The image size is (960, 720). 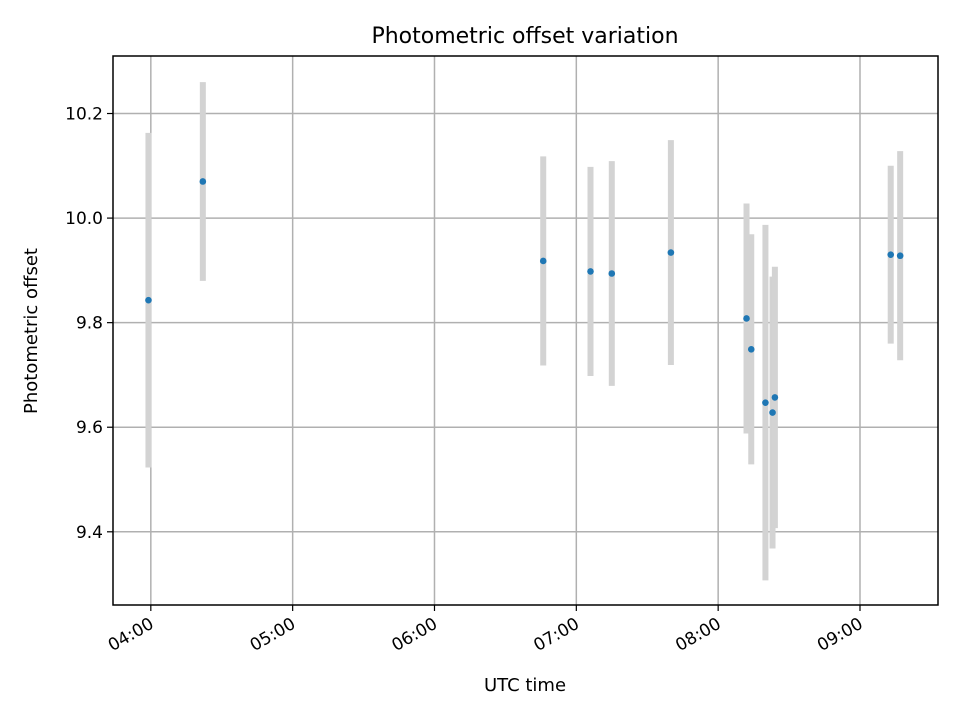 What do you see at coordinates (89, 533) in the screenshot?
I see `y-tick-label: 9.4` at bounding box center [89, 533].